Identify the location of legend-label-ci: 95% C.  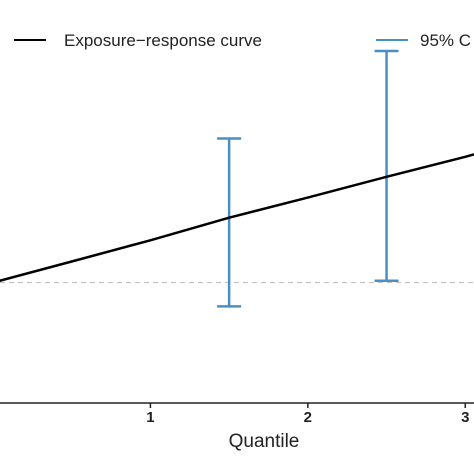
(445, 40).